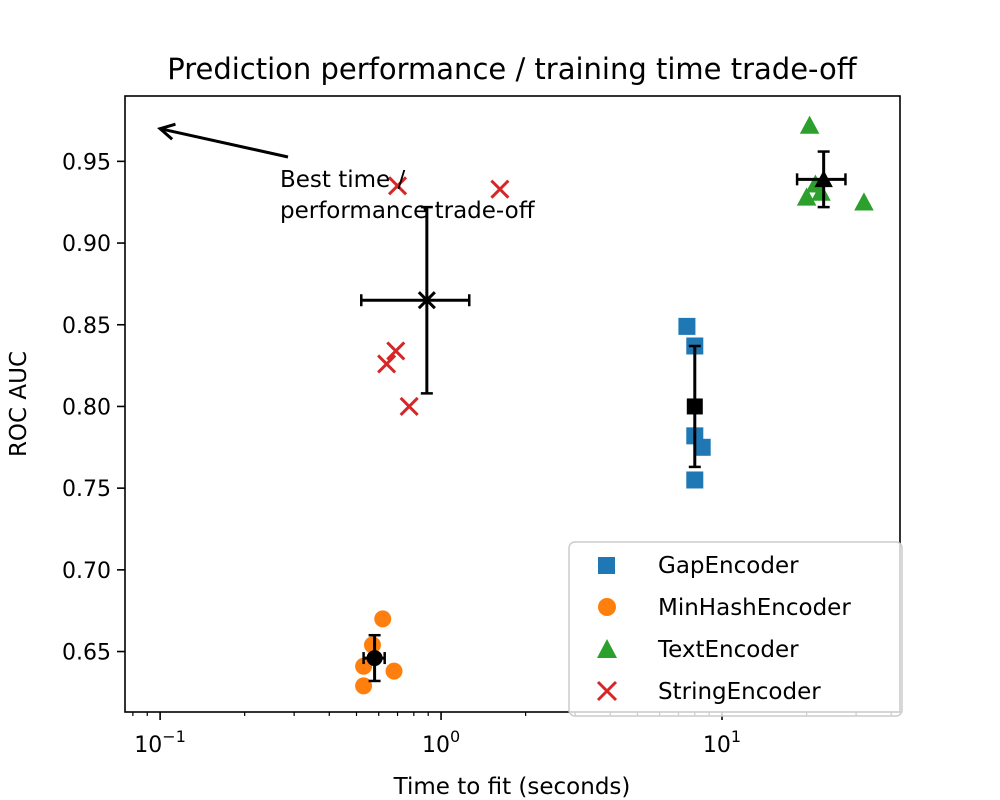  I want to click on legend-marker-minhashencoder, so click(607, 607).